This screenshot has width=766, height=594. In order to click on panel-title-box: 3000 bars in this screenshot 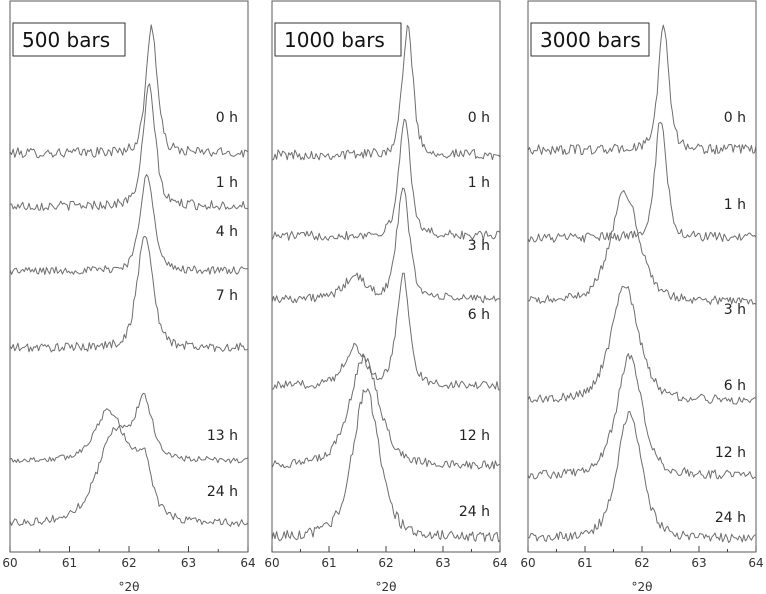, I will do `click(590, 39)`.